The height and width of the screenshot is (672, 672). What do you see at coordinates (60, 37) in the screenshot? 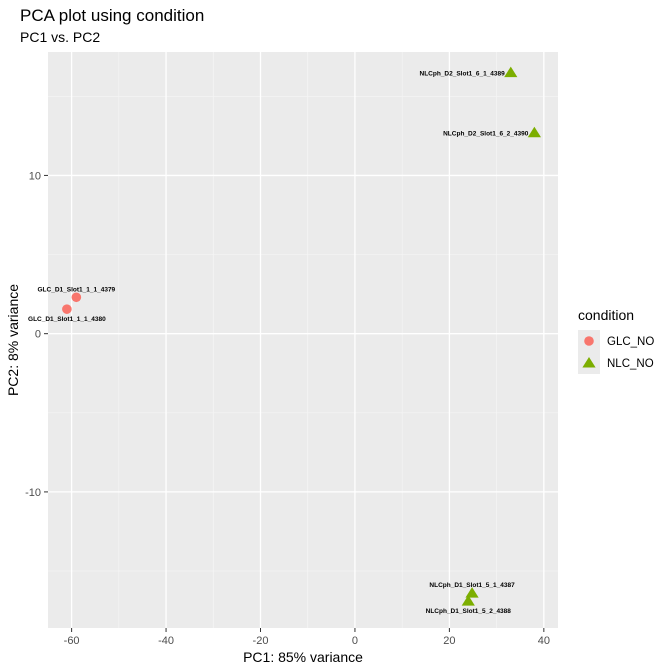
I see `chart-subtitle: PC1 vs. PC2` at bounding box center [60, 37].